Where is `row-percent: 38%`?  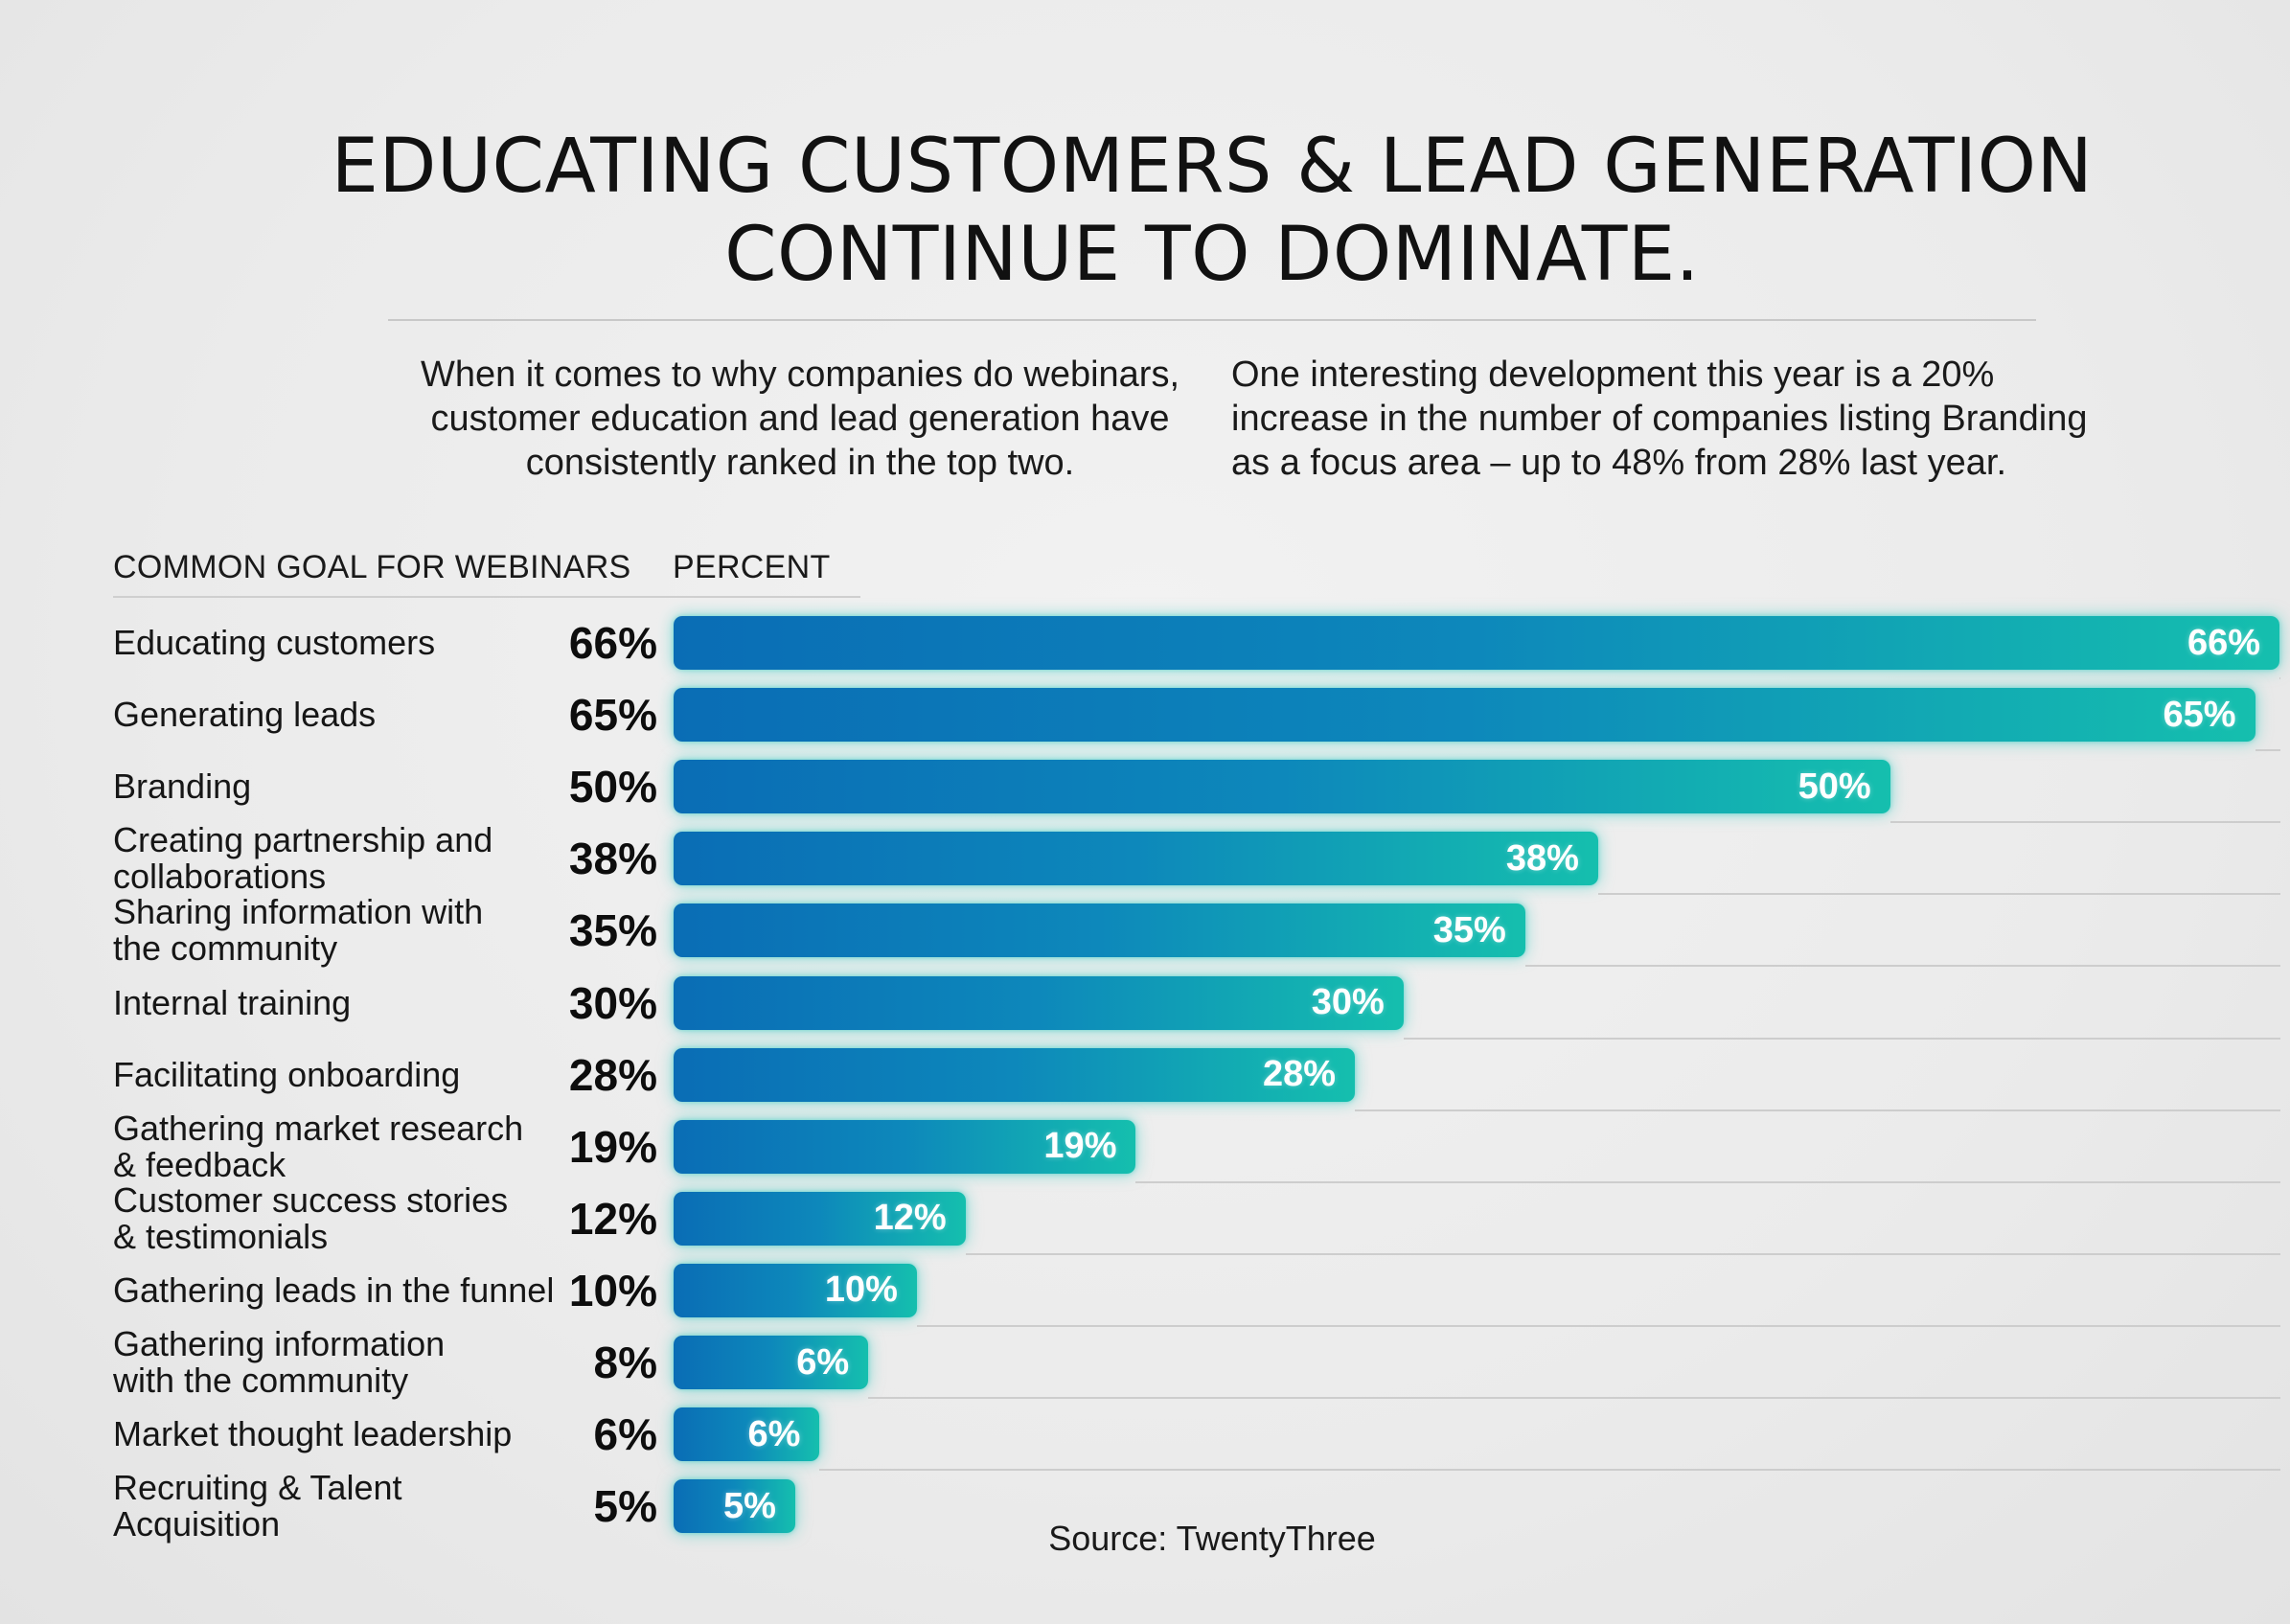
row-percent: 38% is located at coordinates (613, 859).